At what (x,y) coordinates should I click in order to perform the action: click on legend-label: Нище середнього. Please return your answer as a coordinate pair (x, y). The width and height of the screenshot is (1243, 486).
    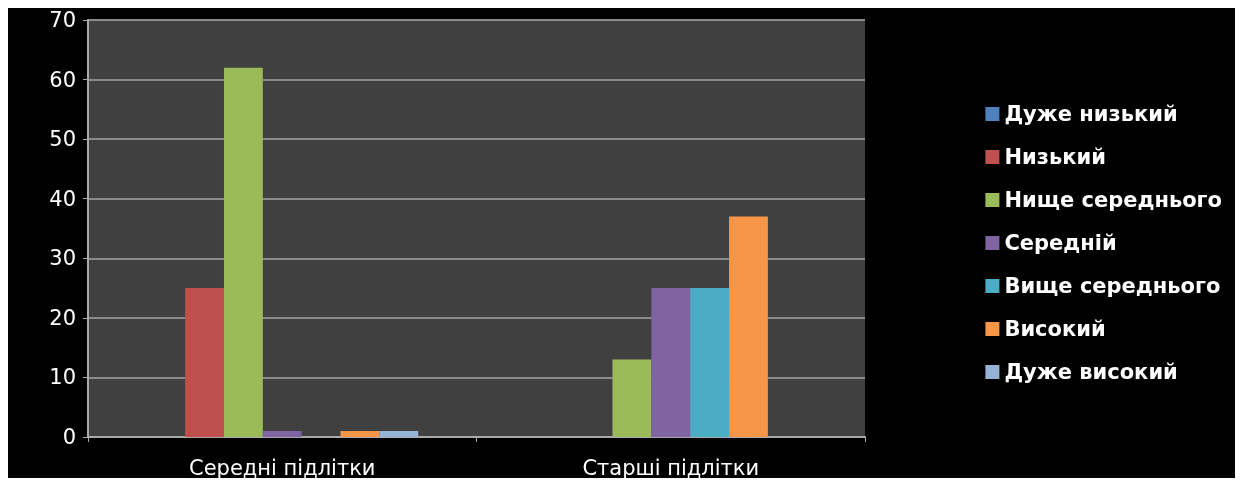
    Looking at the image, I should click on (1113, 200).